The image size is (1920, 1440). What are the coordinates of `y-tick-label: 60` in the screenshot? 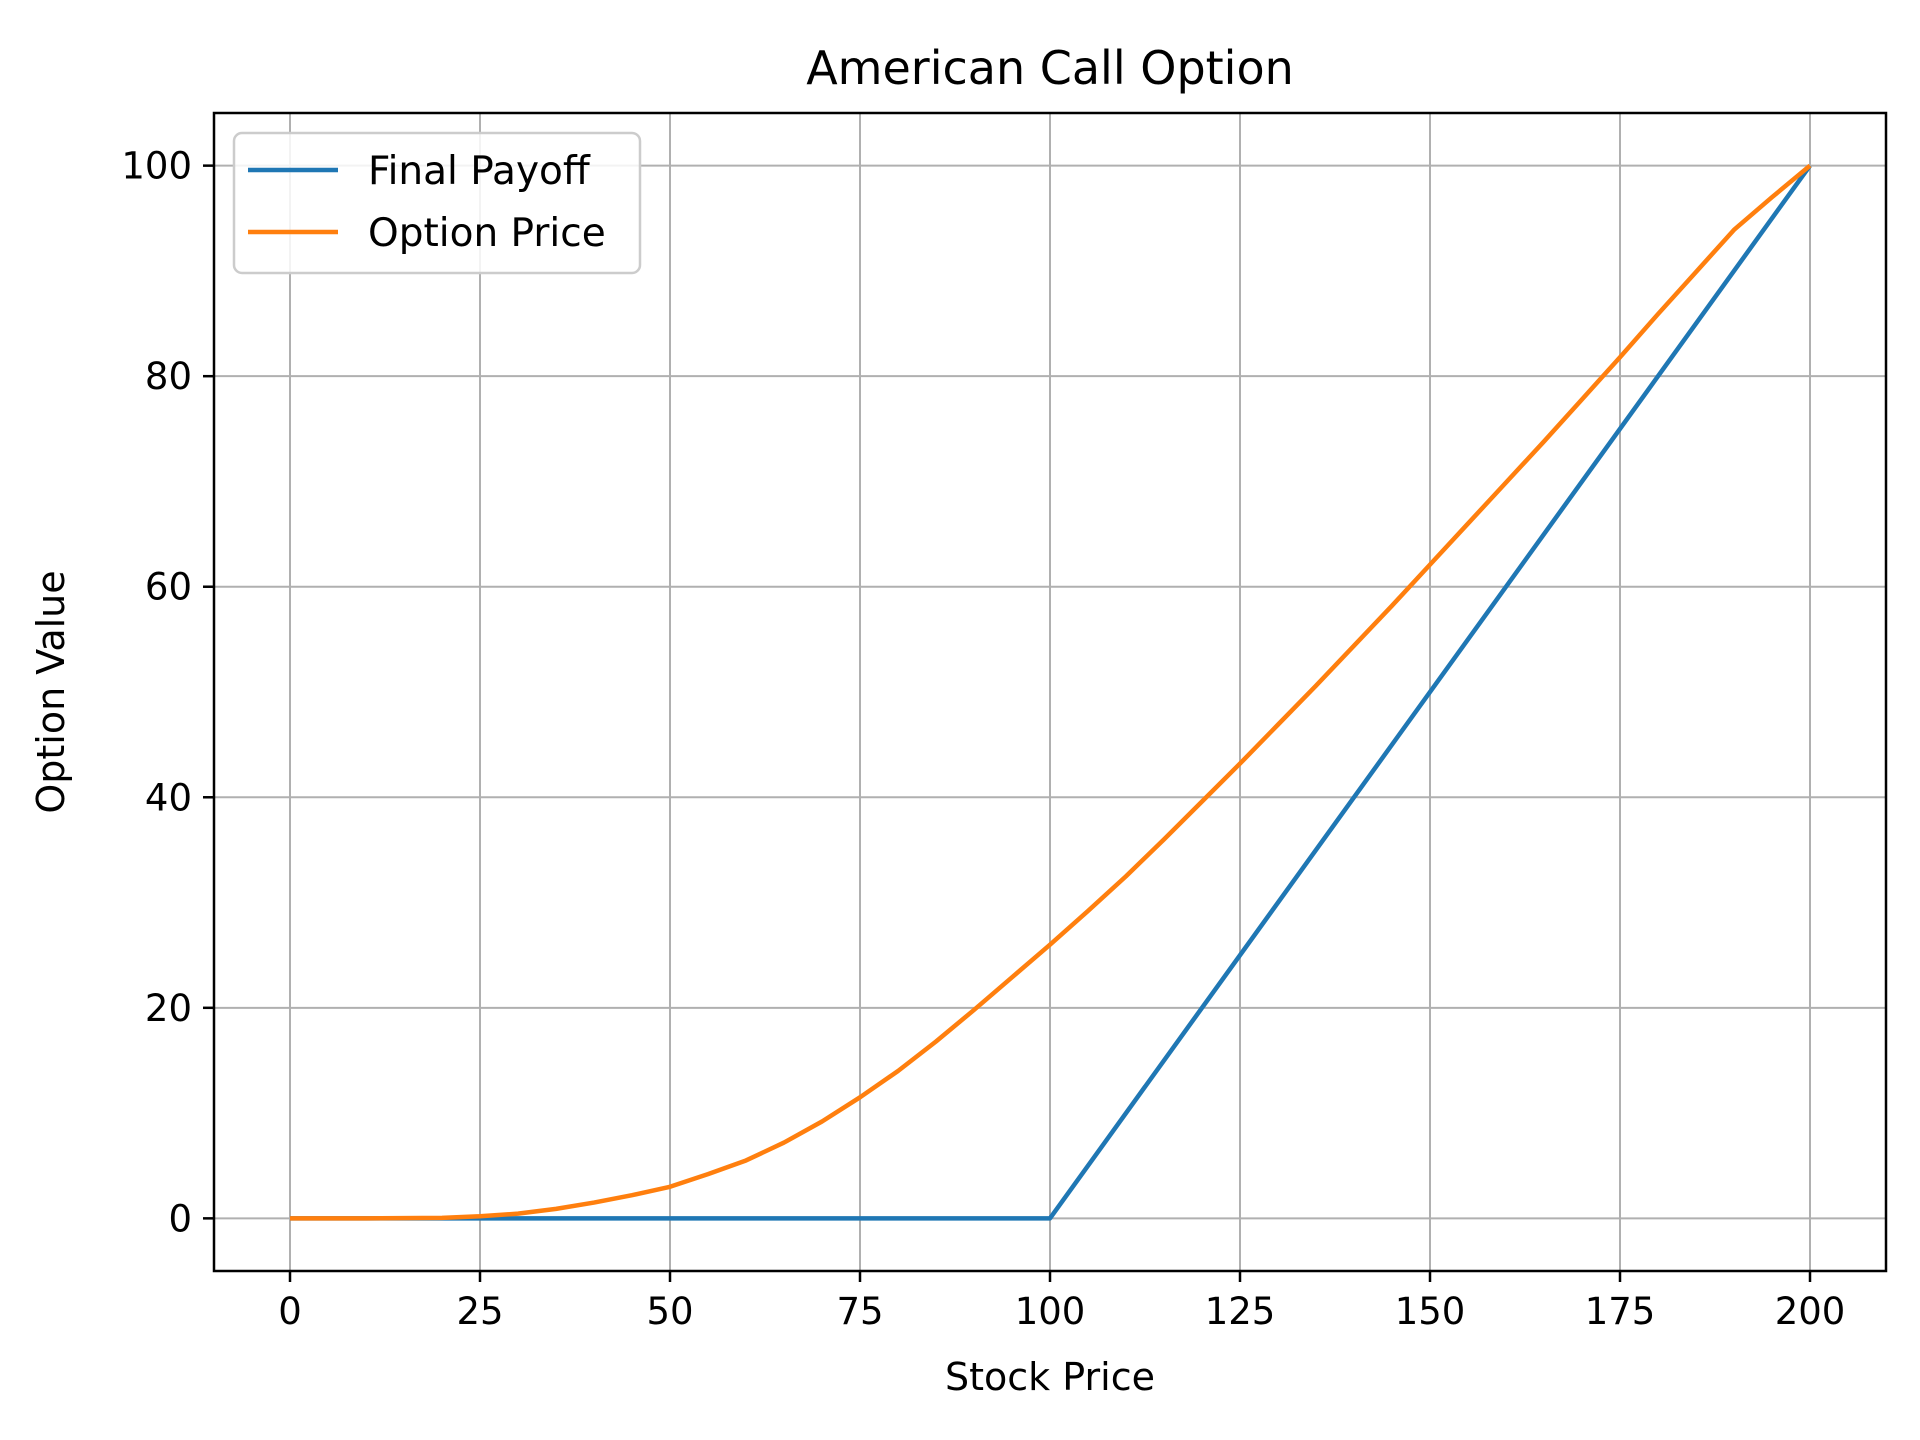 It's located at (168, 587).